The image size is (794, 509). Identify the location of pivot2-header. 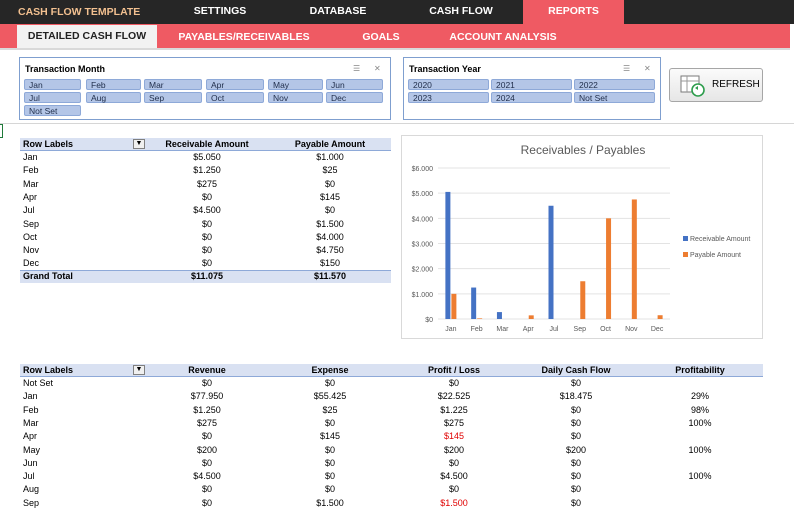
(391, 370).